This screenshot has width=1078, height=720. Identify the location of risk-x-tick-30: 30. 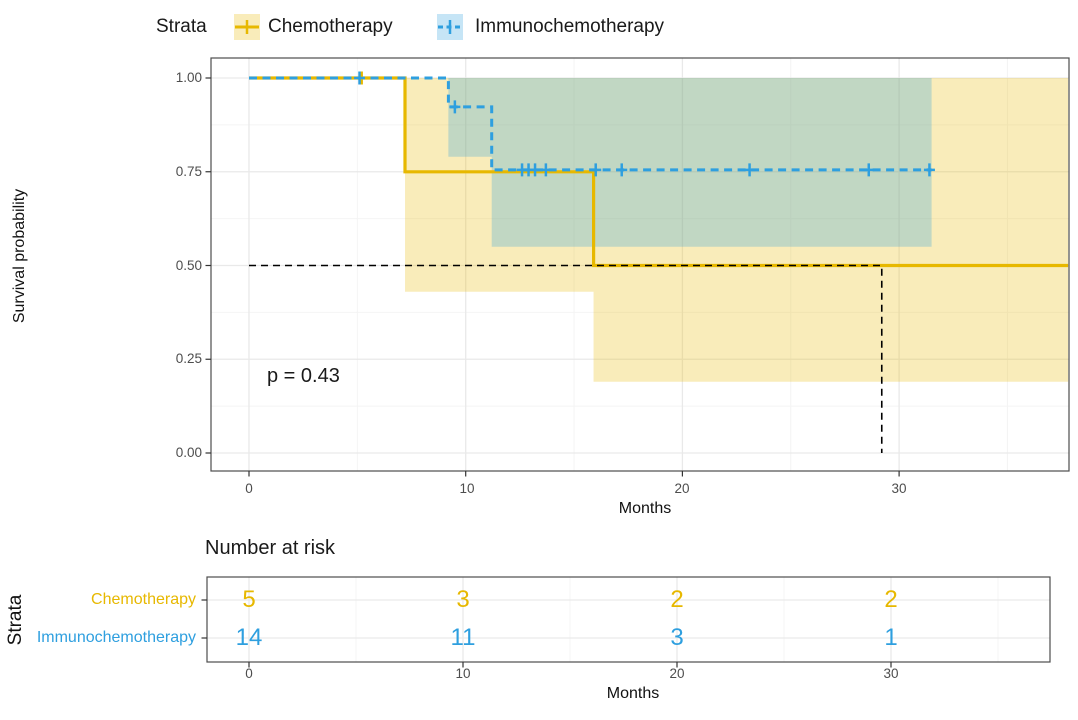
(891, 673).